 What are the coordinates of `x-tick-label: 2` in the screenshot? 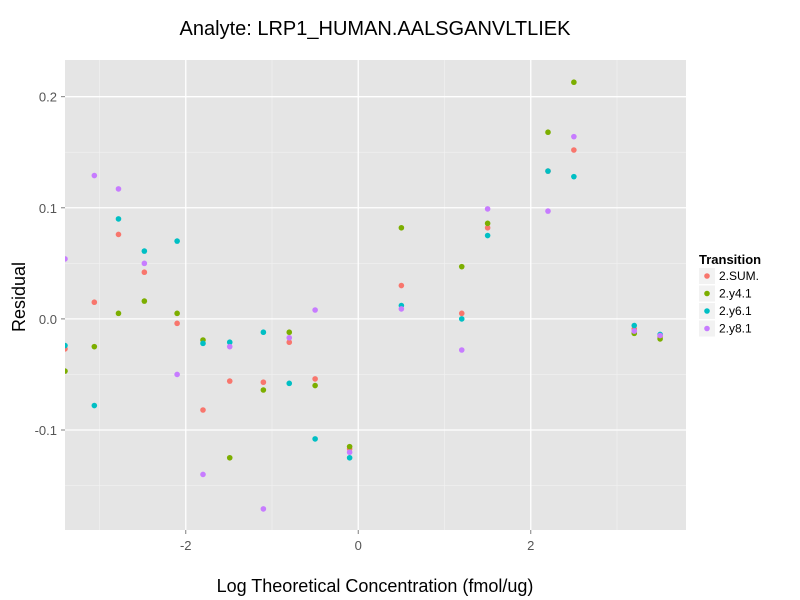 It's located at (530, 545).